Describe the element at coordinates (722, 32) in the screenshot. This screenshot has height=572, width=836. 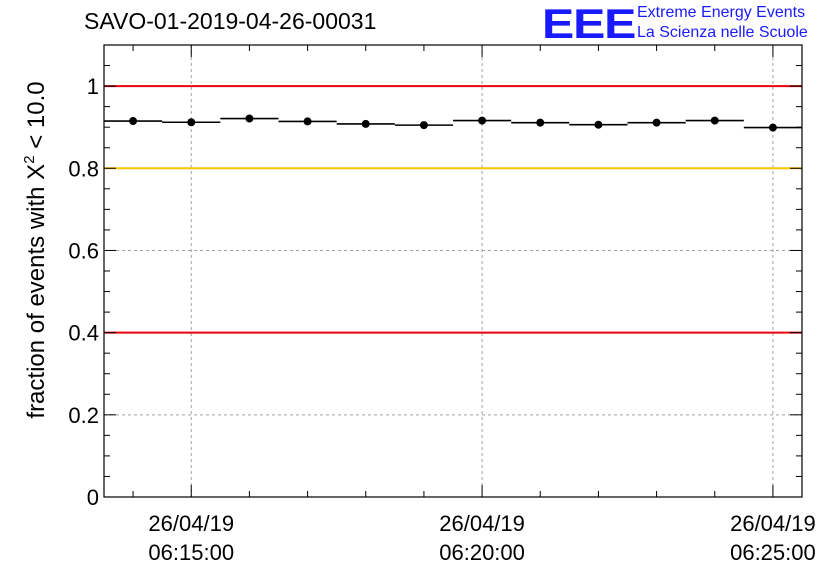
I see `logo-line-2: La Scienza nelle Scuole` at that location.